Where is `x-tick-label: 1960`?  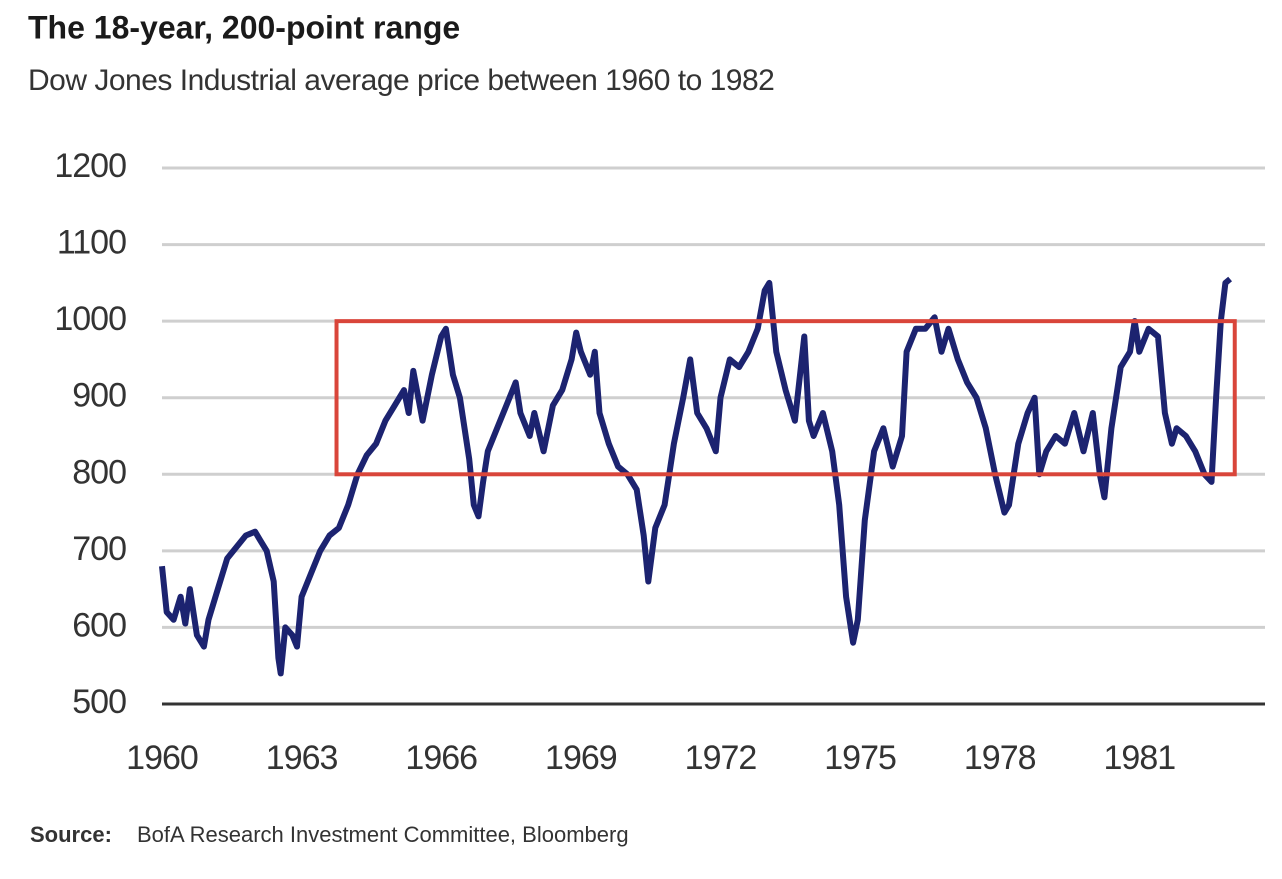 x-tick-label: 1960 is located at coordinates (162, 758).